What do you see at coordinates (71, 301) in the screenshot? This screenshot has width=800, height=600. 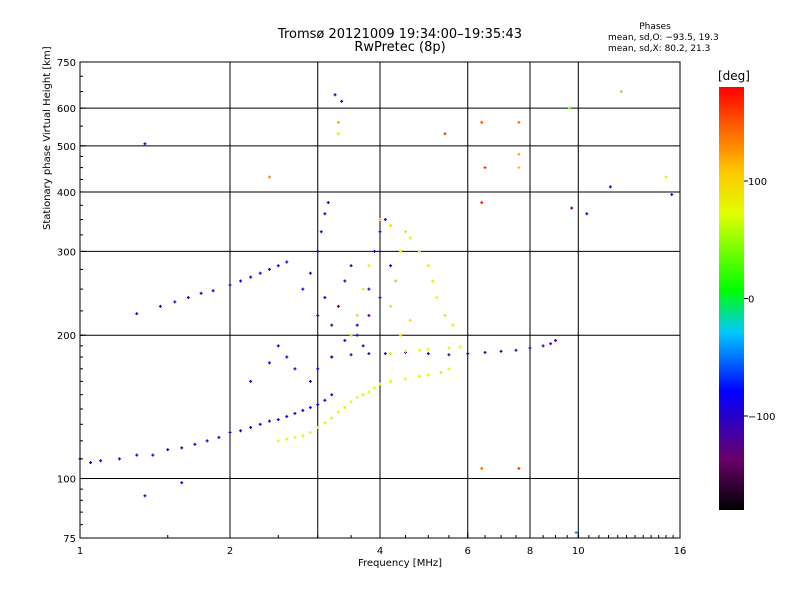 I see `y-axis-ticks: 75 100 200 300 400 500 600 750` at bounding box center [71, 301].